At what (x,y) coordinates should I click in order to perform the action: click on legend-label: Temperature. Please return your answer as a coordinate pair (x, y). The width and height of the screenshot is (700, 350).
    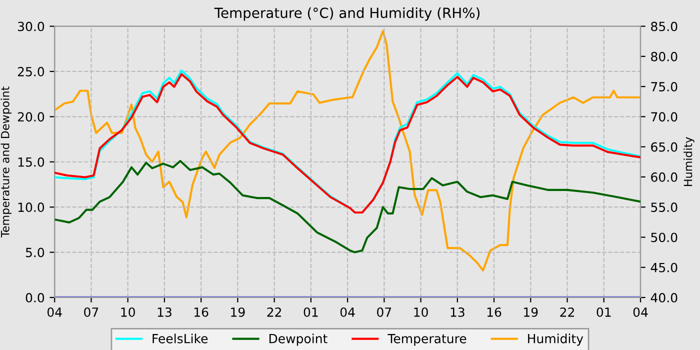
    Looking at the image, I should click on (427, 340).